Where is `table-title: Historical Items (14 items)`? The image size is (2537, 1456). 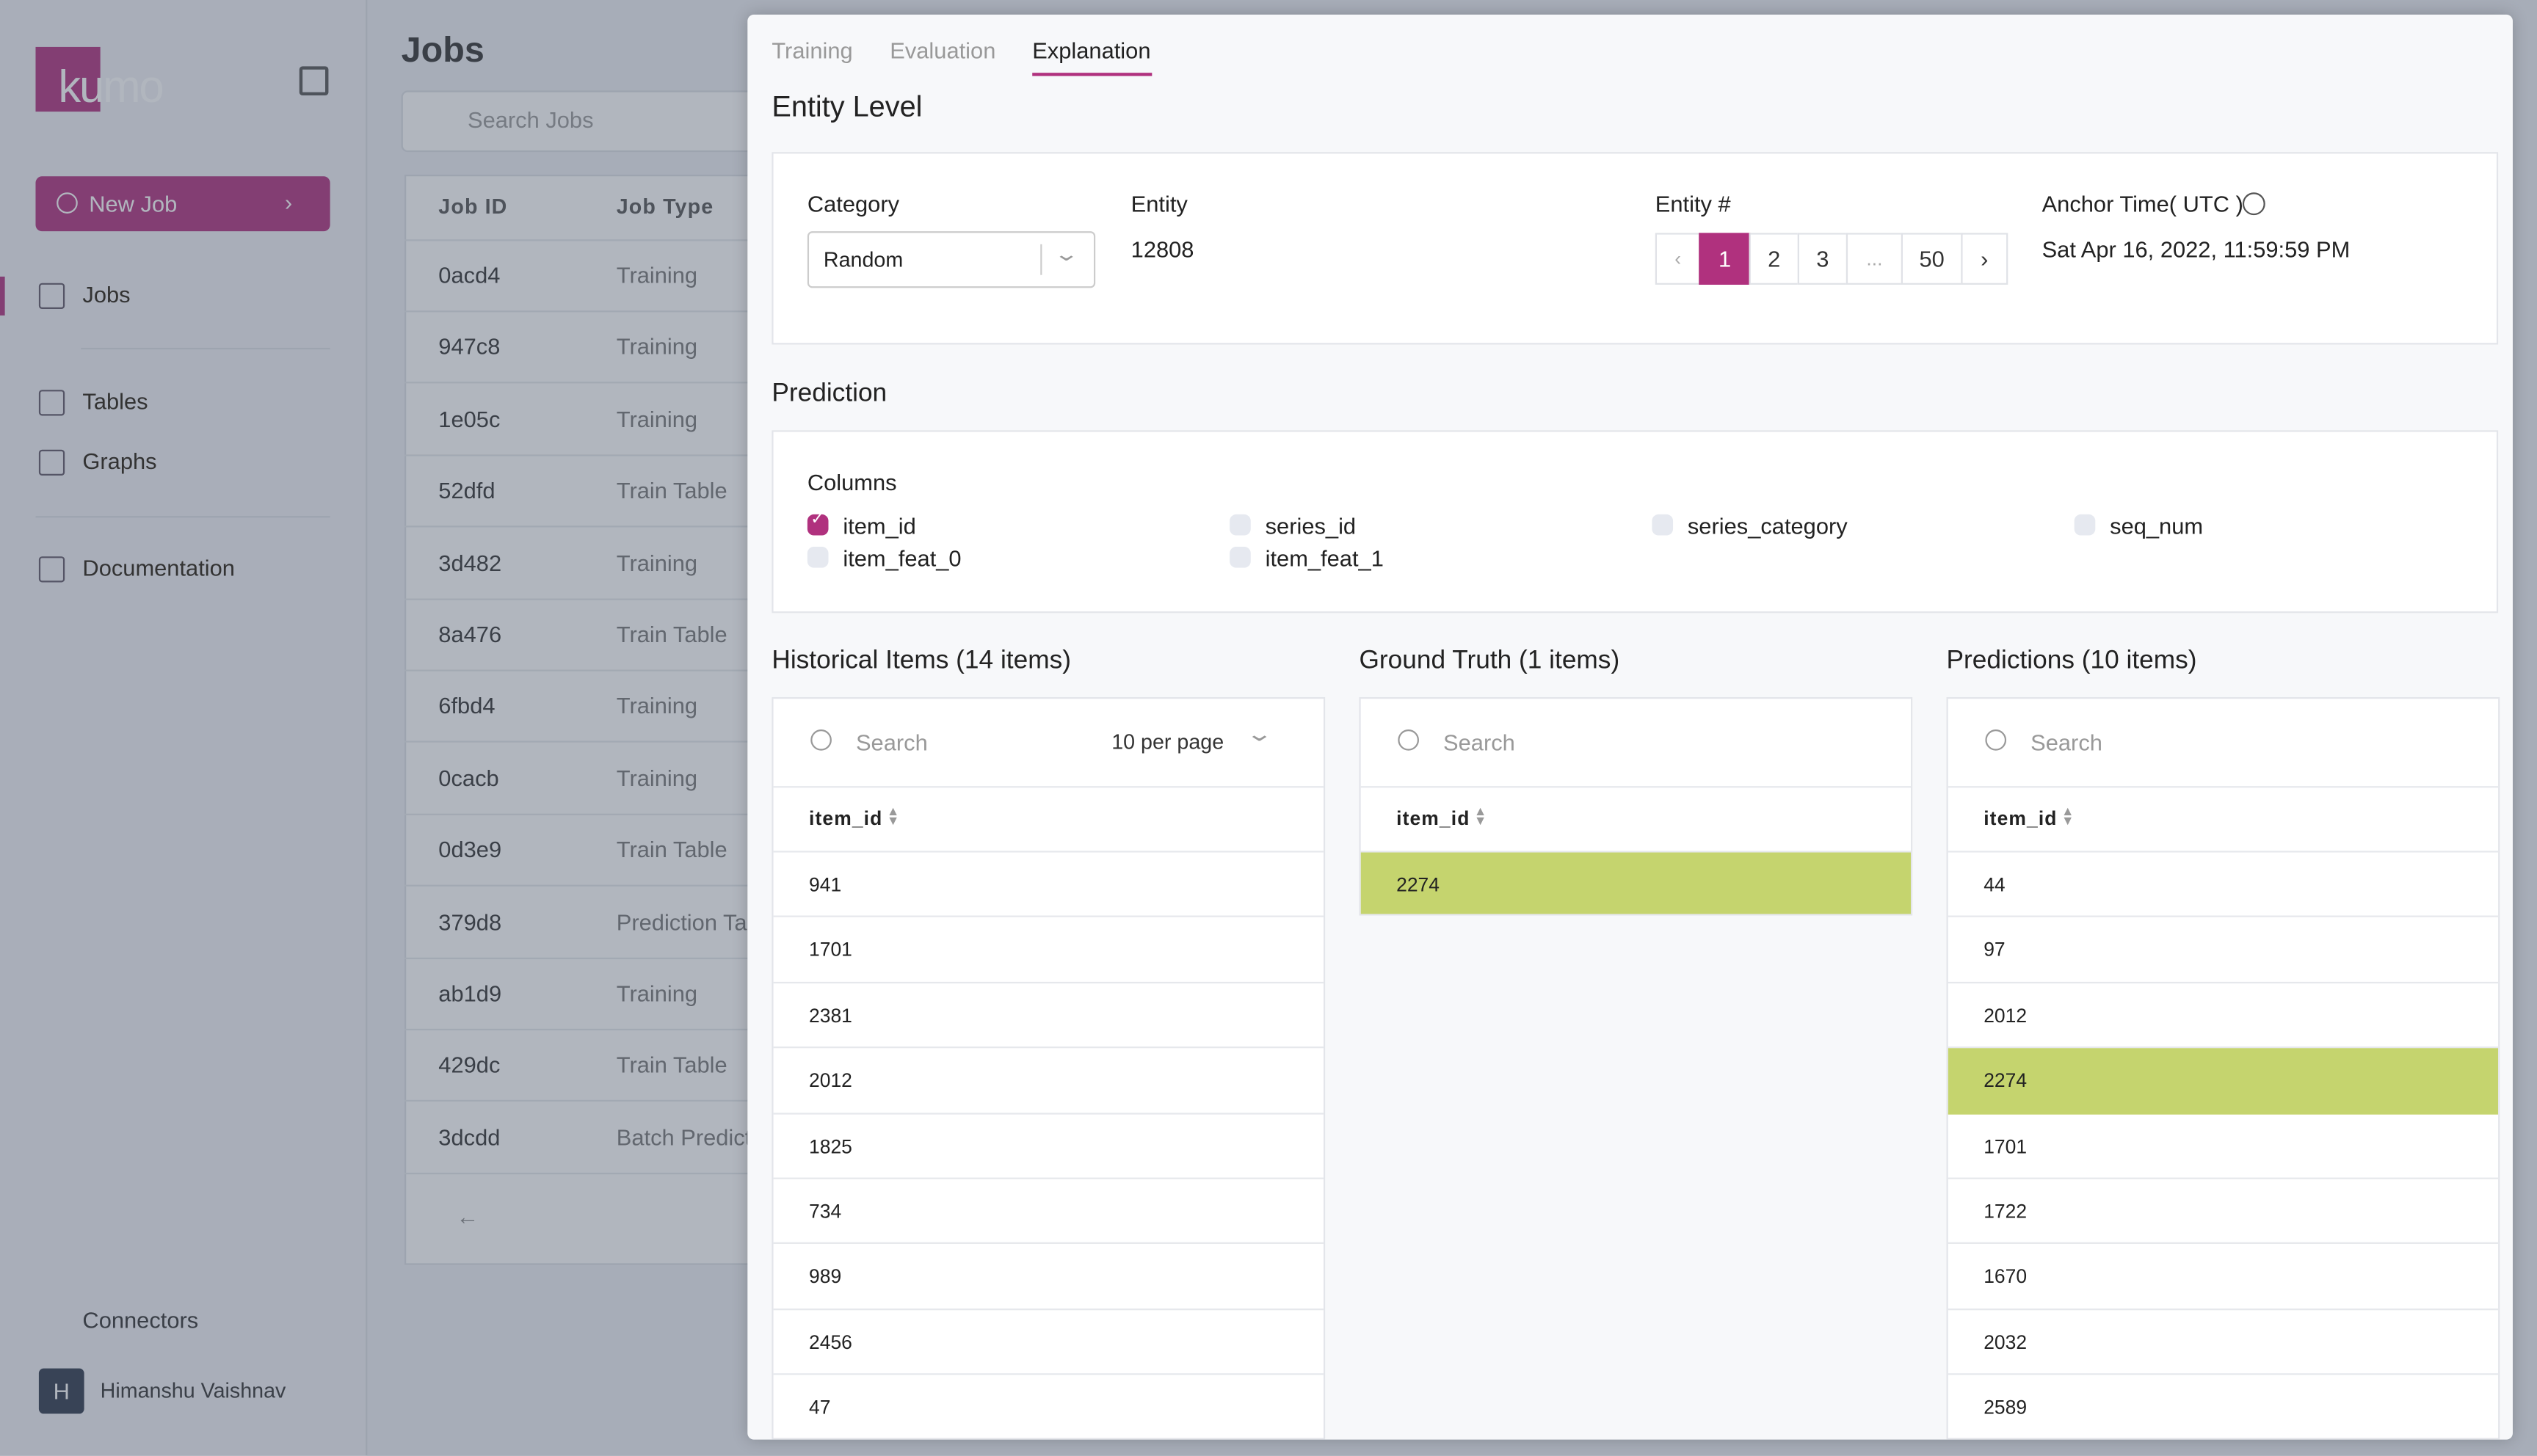
table-title: Historical Items (14 items) is located at coordinates (921, 661).